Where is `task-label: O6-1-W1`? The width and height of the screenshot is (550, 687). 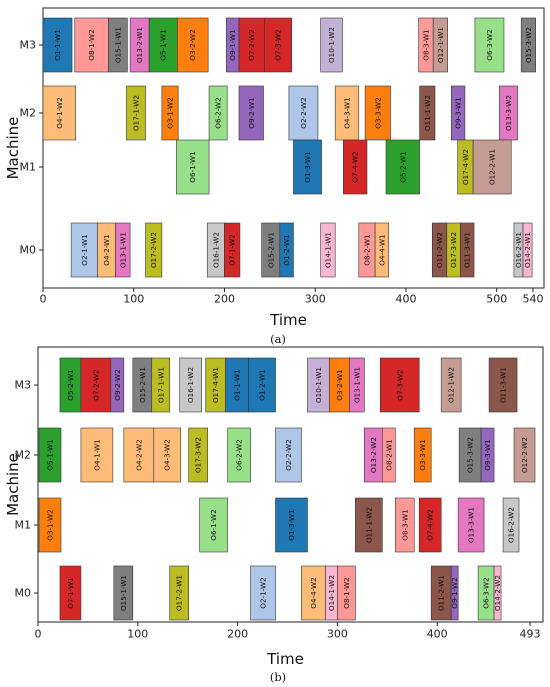
task-label: O6-1-W1 is located at coordinates (192, 166).